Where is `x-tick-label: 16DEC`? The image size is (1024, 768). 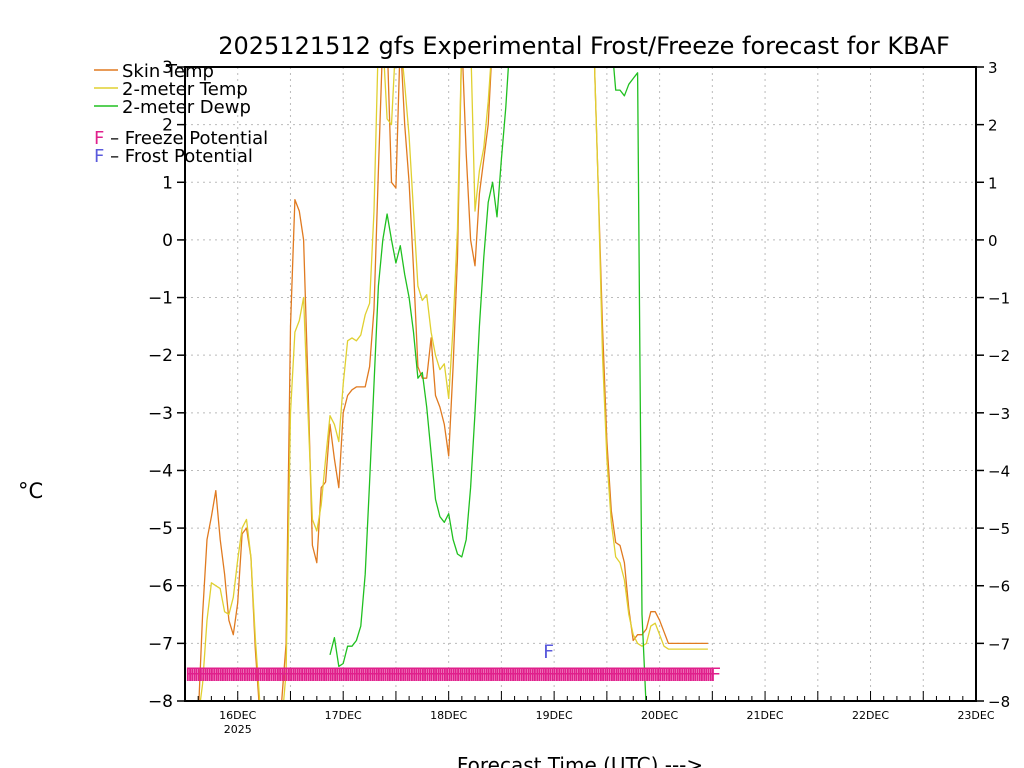 x-tick-label: 16DEC is located at coordinates (237, 715).